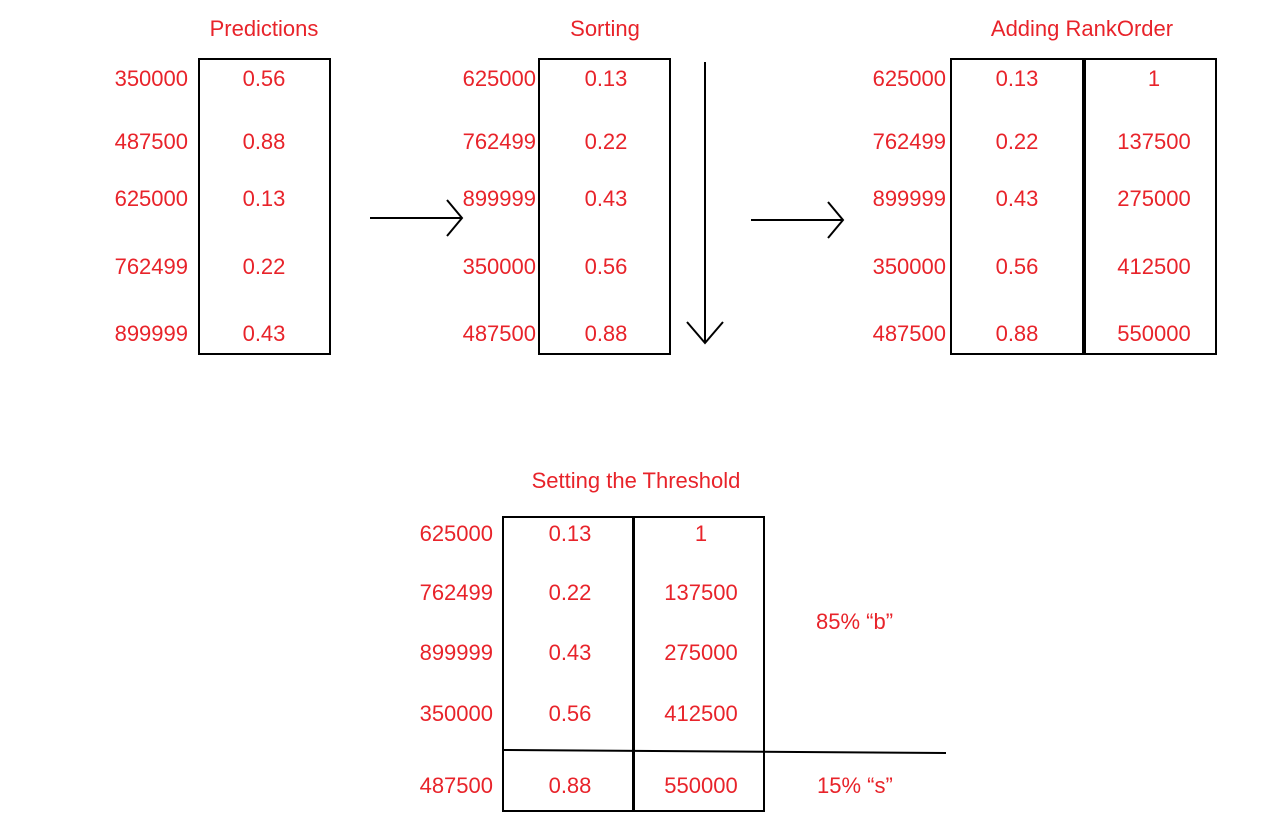  What do you see at coordinates (264, 141) in the screenshot?
I see `predictions-score: 0.88` at bounding box center [264, 141].